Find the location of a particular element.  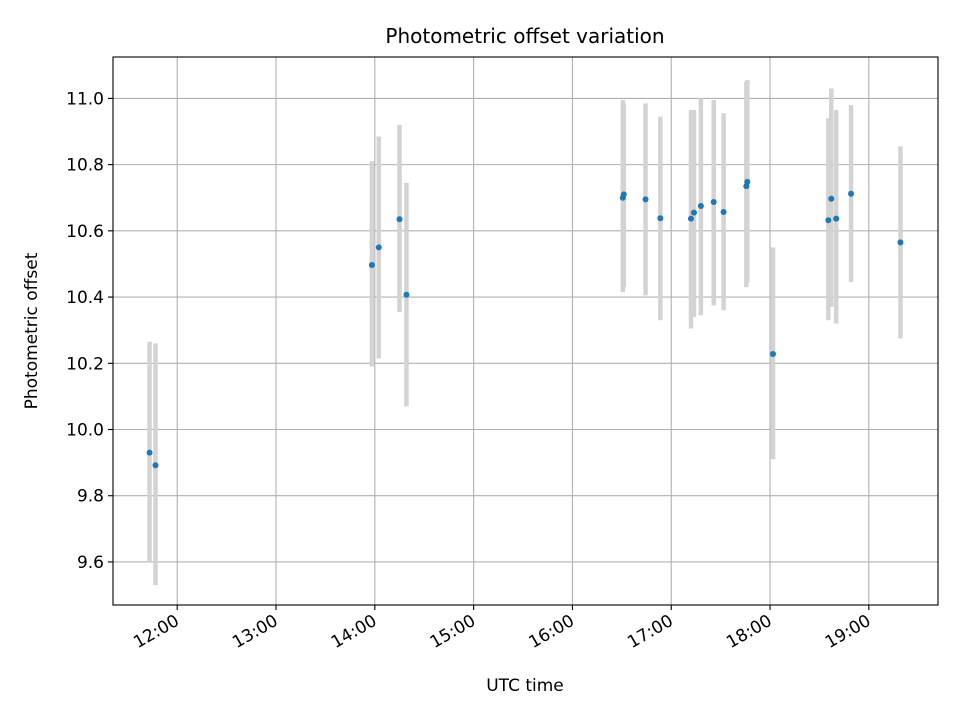

x-axis-label: UTC time is located at coordinates (525, 686).